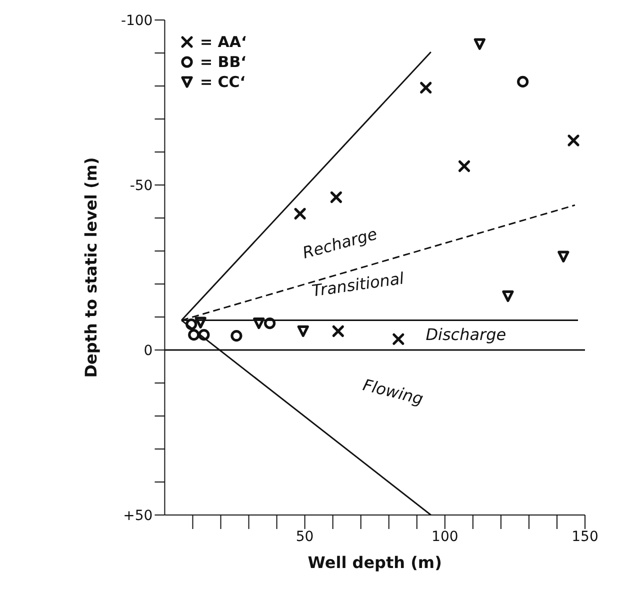 The image size is (625, 589). I want to click on x-axis-title: Well depth (m), so click(375, 562).